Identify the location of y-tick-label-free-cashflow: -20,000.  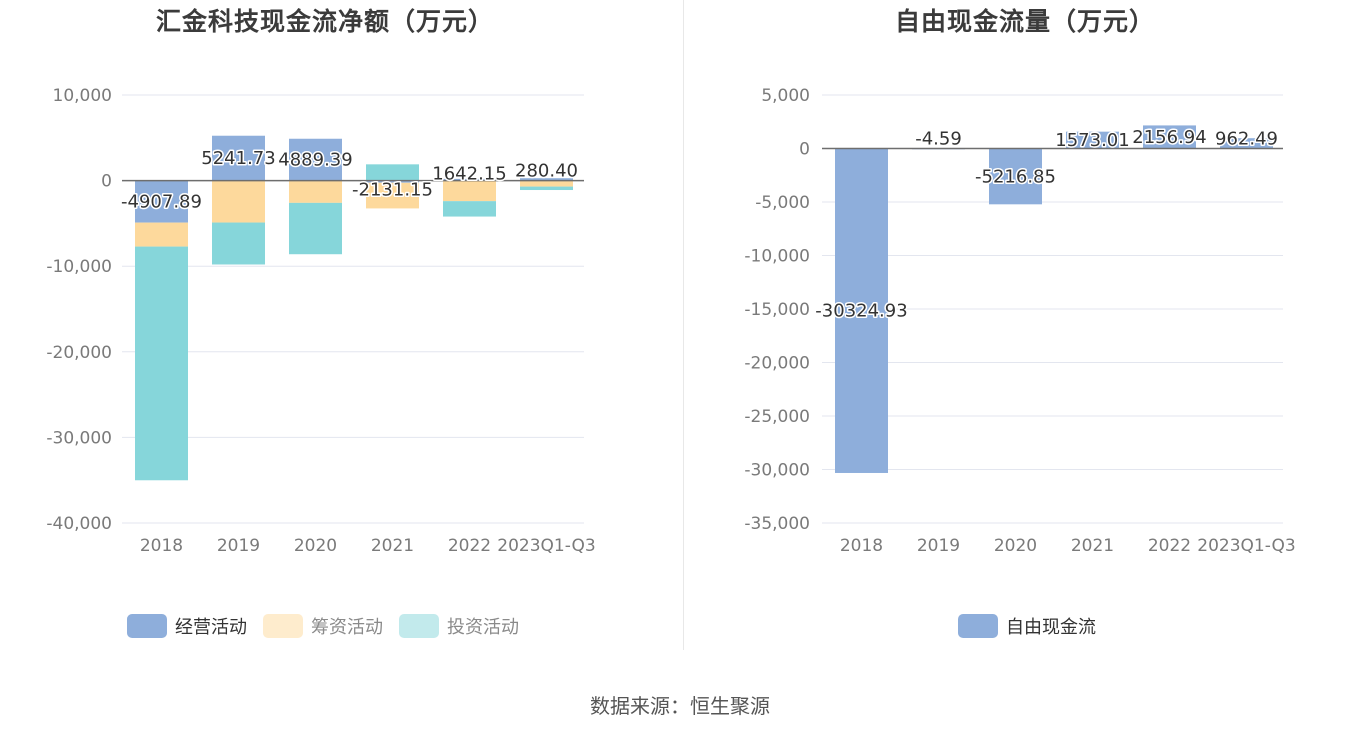
(777, 364).